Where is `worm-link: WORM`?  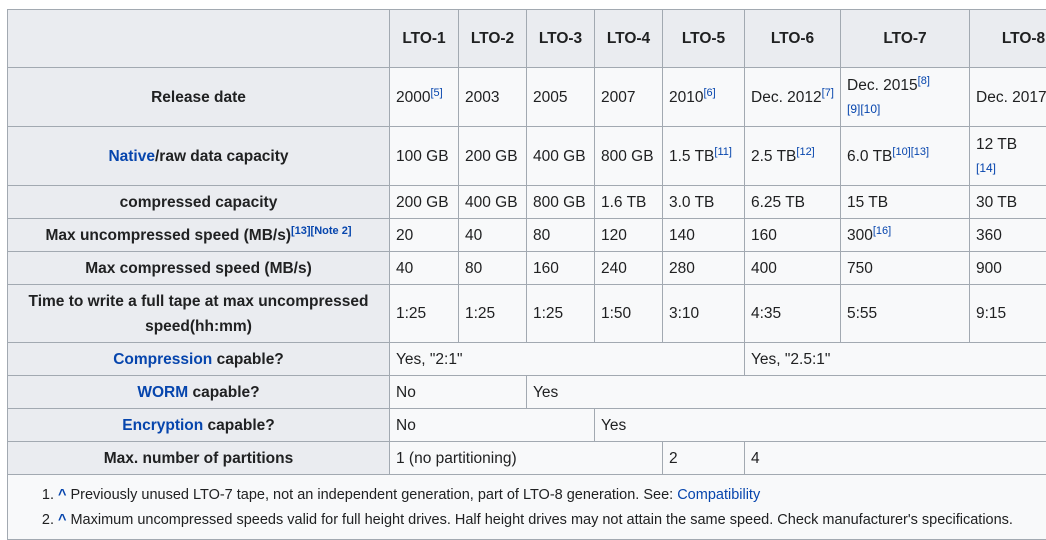 worm-link: WORM is located at coordinates (163, 392).